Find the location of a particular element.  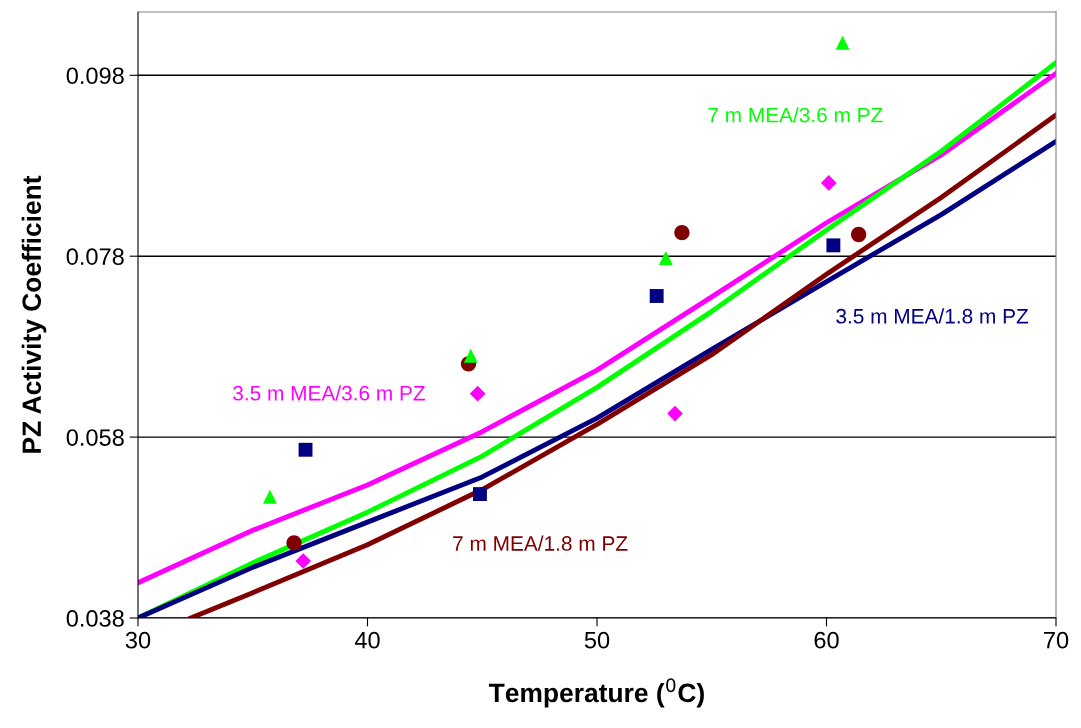

y-tick-label: 0.098 is located at coordinates (95, 76).